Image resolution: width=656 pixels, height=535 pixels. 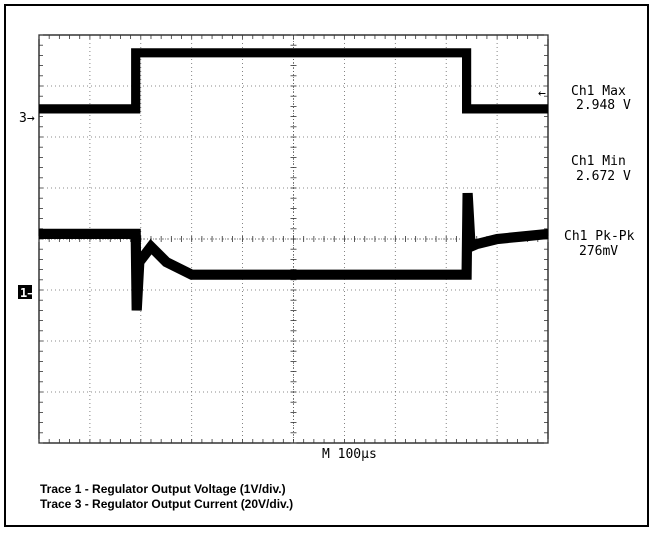 What do you see at coordinates (349, 454) in the screenshot?
I see `timebase-label: M 100µs` at bounding box center [349, 454].